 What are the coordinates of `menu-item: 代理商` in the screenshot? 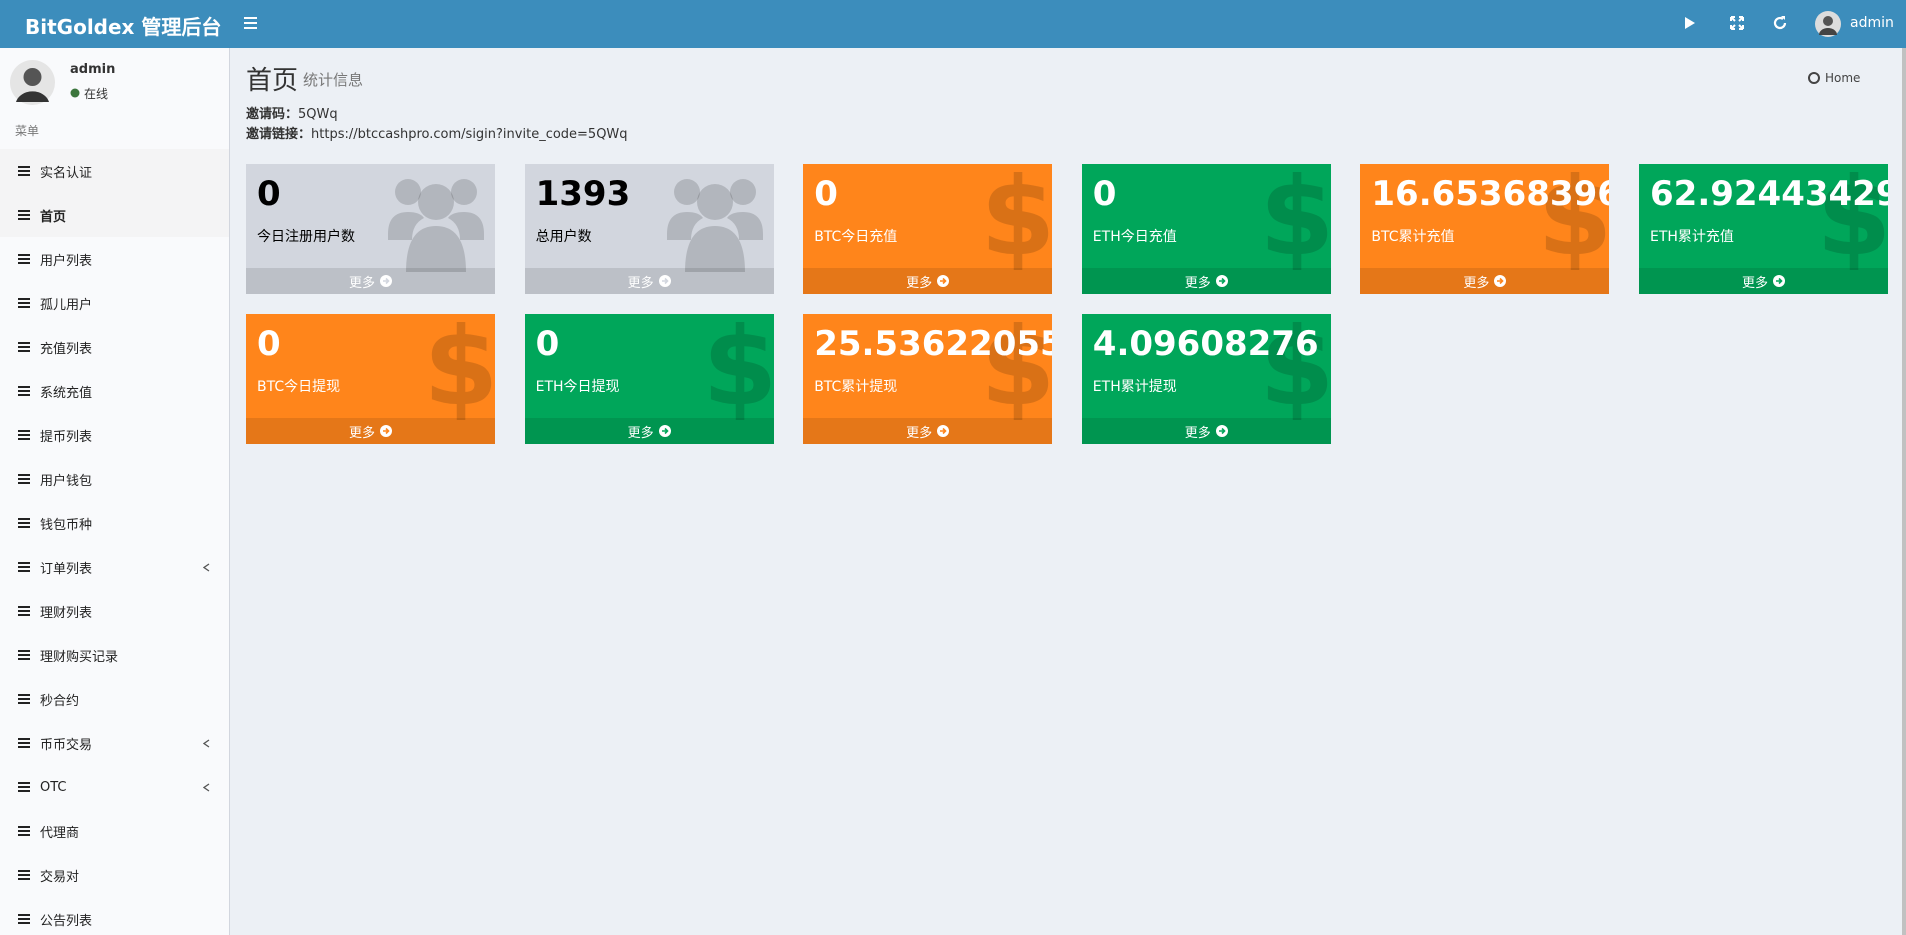 It's located at (114, 831).